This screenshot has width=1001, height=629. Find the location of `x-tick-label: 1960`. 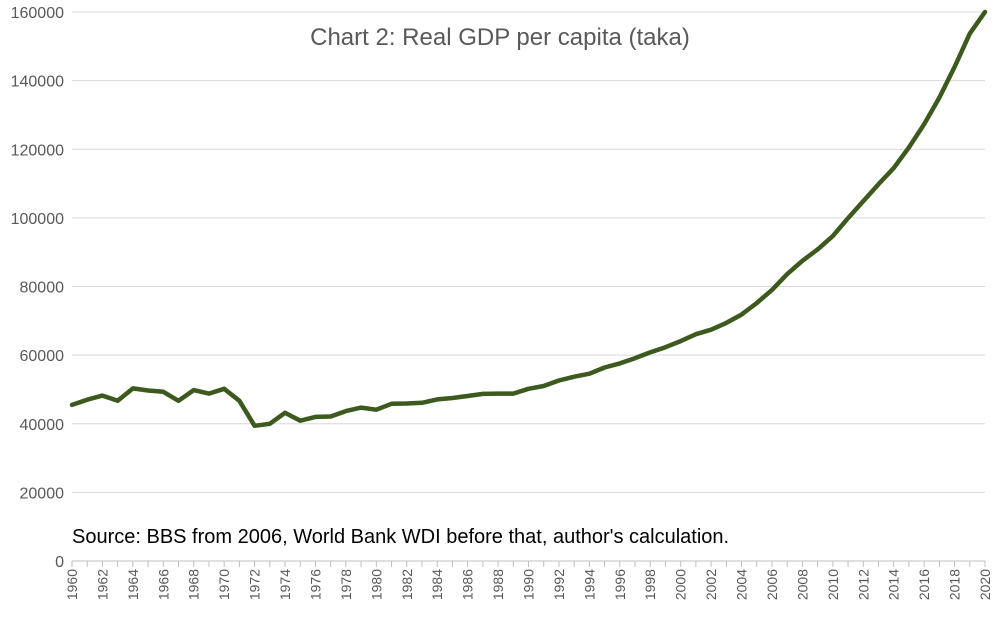

x-tick-label: 1960 is located at coordinates (72, 584).